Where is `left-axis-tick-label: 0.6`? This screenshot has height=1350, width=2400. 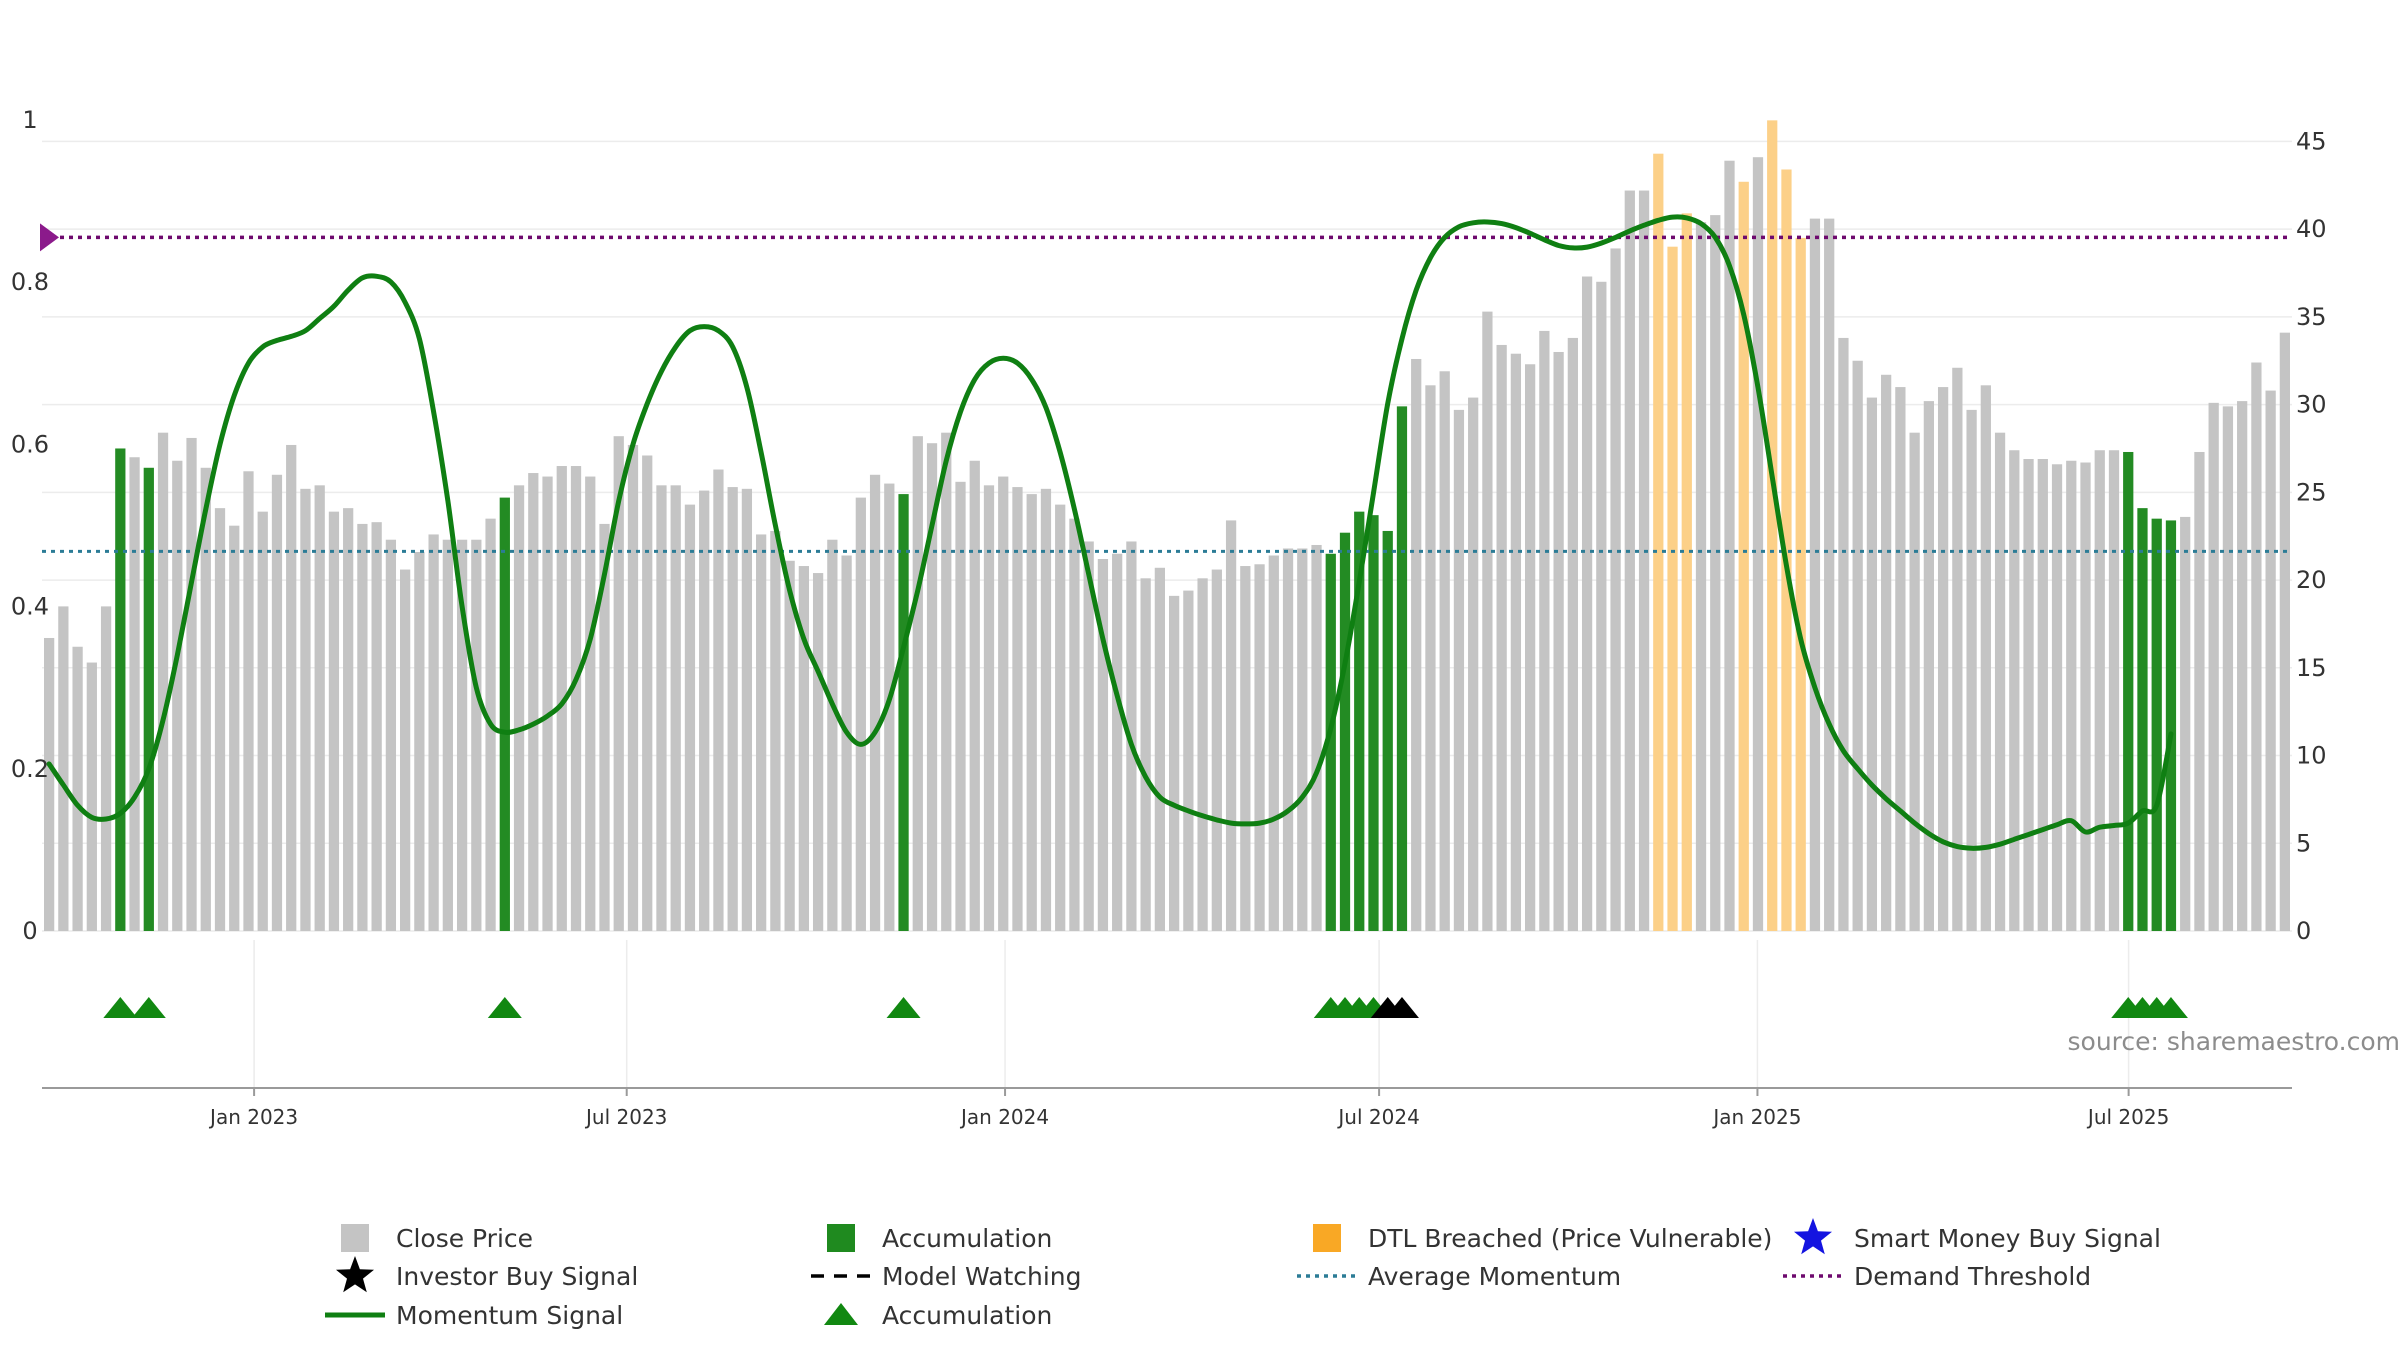
left-axis-tick-label: 0.6 is located at coordinates (30, 444).